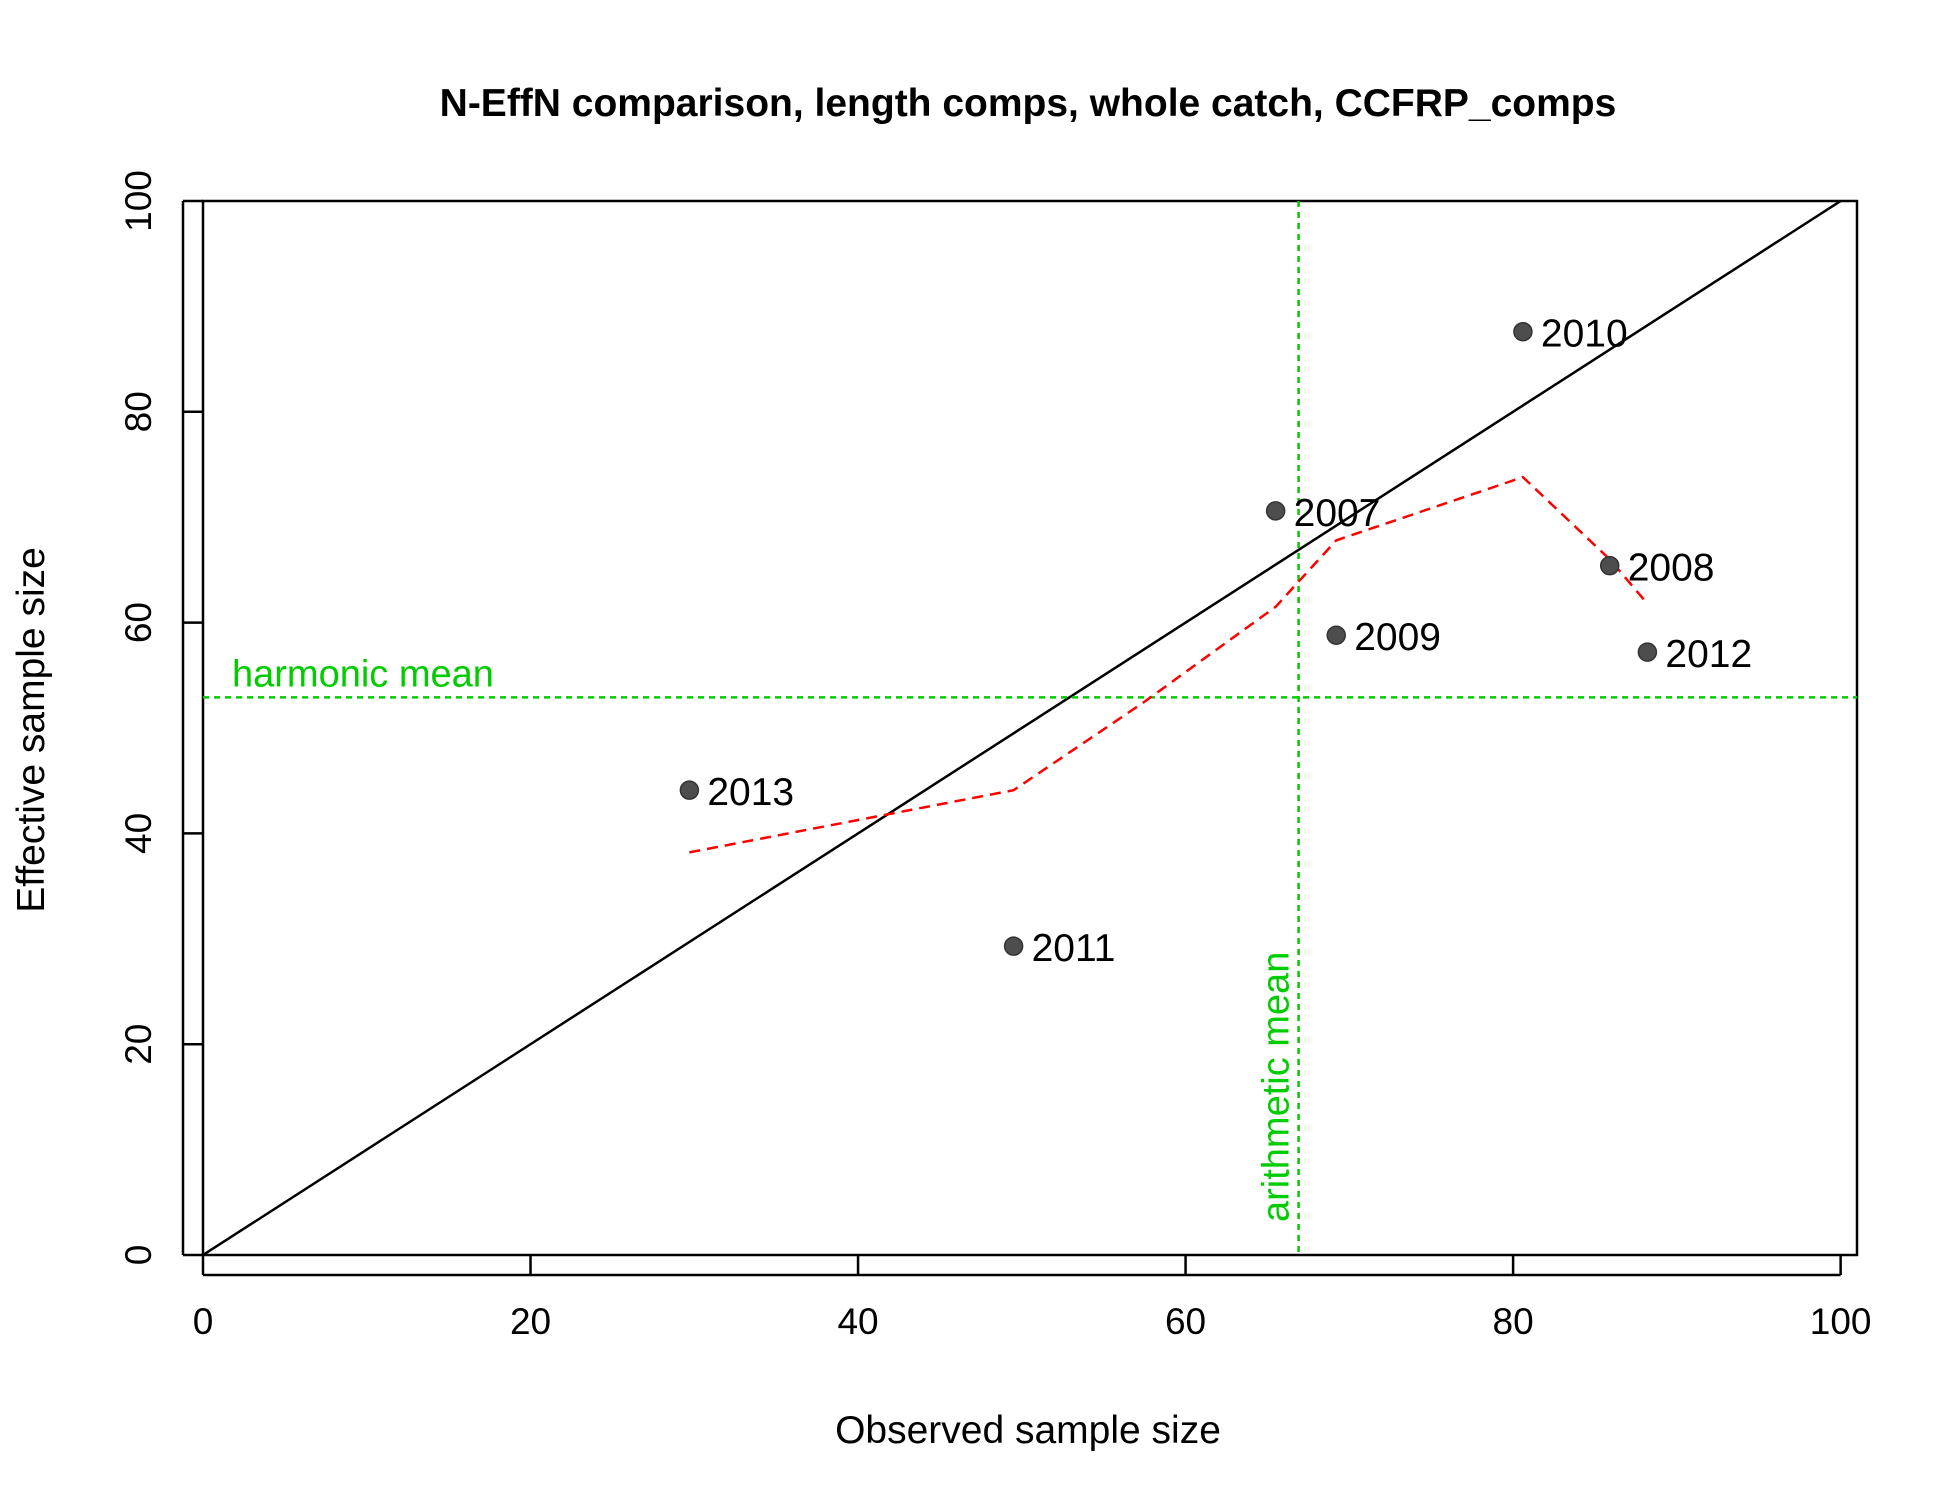  I want to click on smoother-line, so click(1169, 664).